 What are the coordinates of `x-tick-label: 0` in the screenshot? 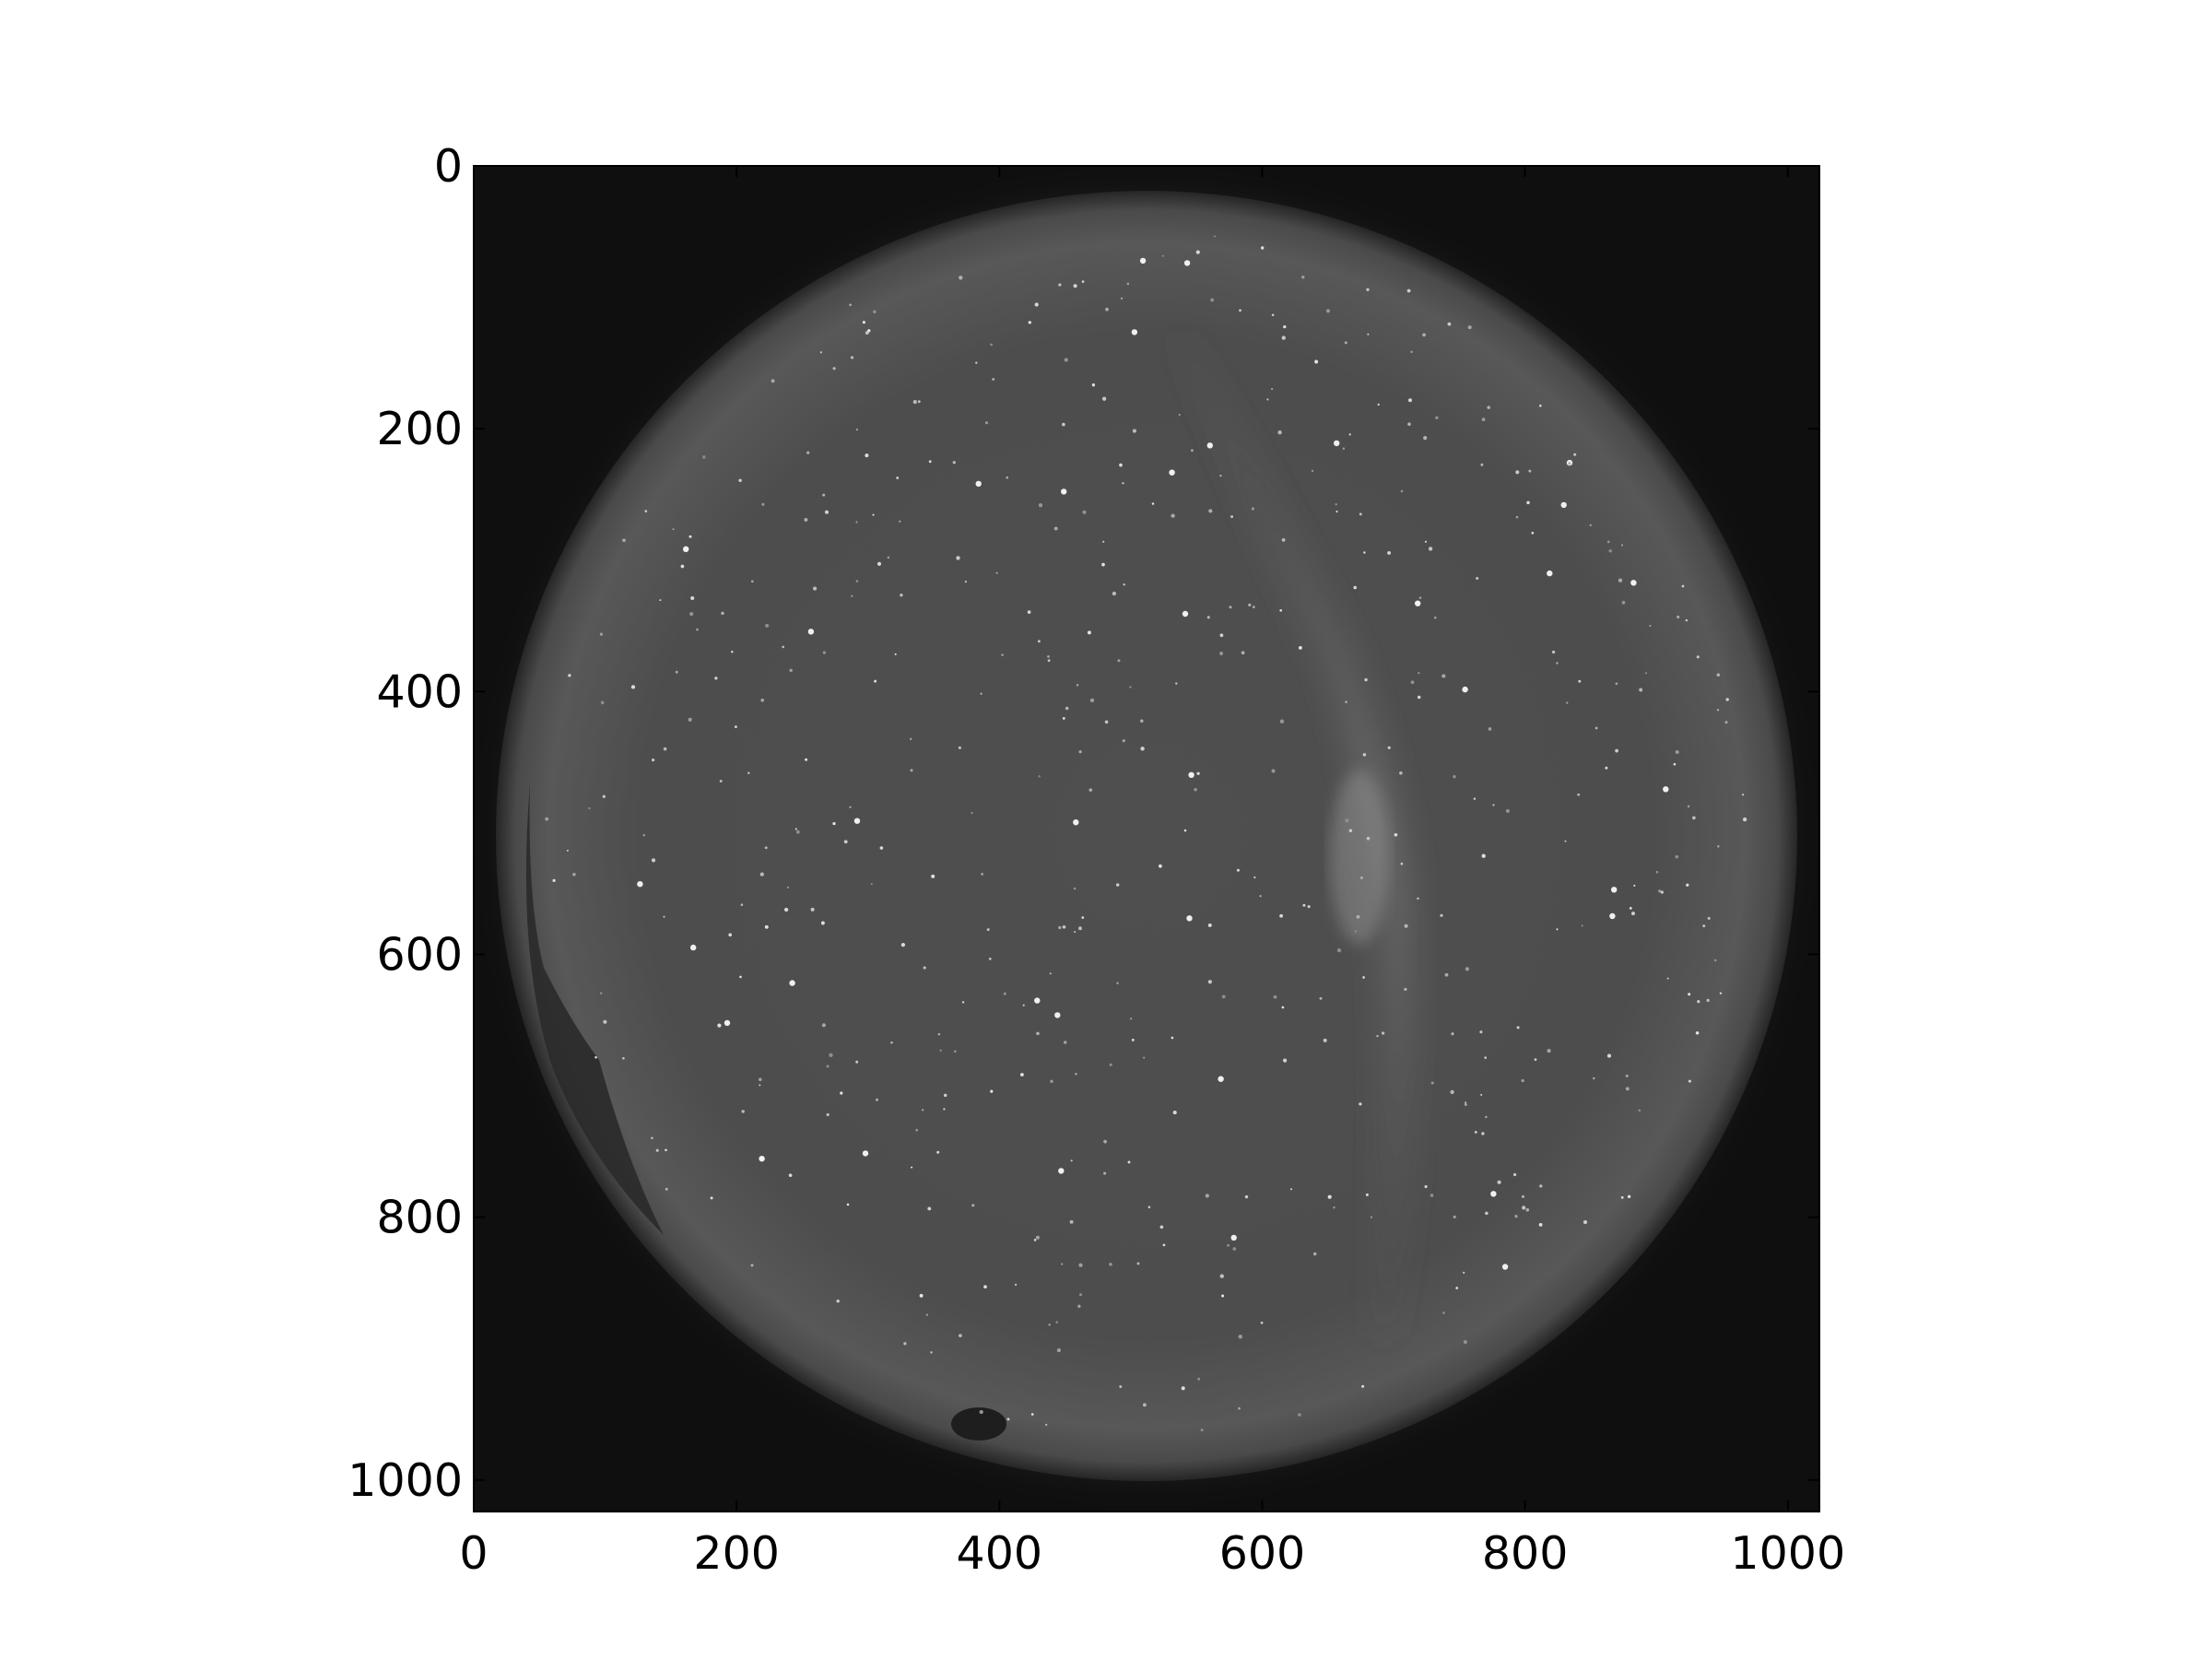 It's located at (473, 1553).